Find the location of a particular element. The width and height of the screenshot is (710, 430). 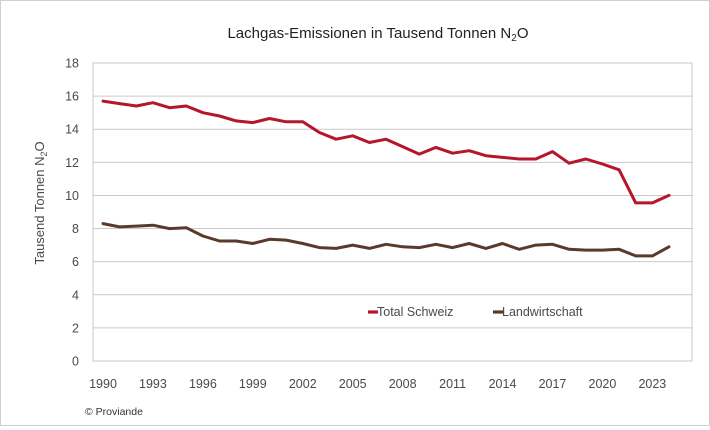

legend: Total Schweiz Landwirtschaft is located at coordinates (475, 312).